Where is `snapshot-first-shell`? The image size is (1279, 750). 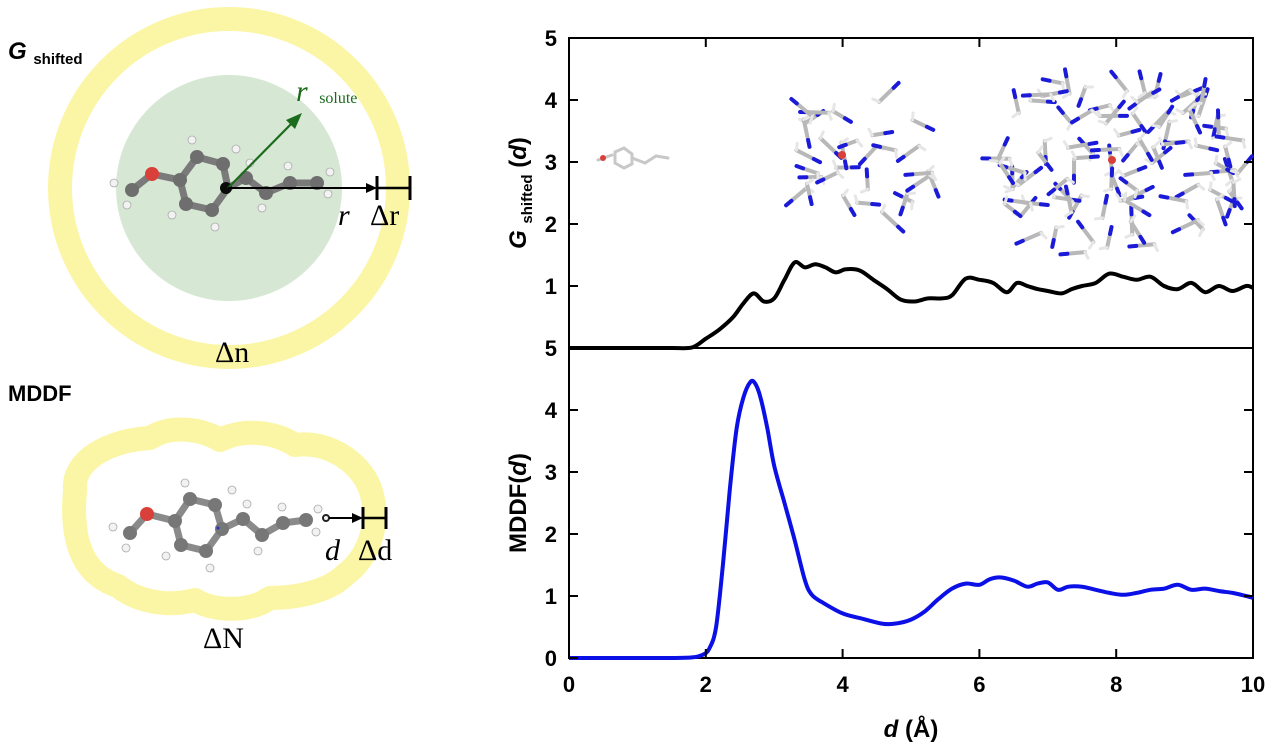
snapshot-first-shell is located at coordinates (862, 157).